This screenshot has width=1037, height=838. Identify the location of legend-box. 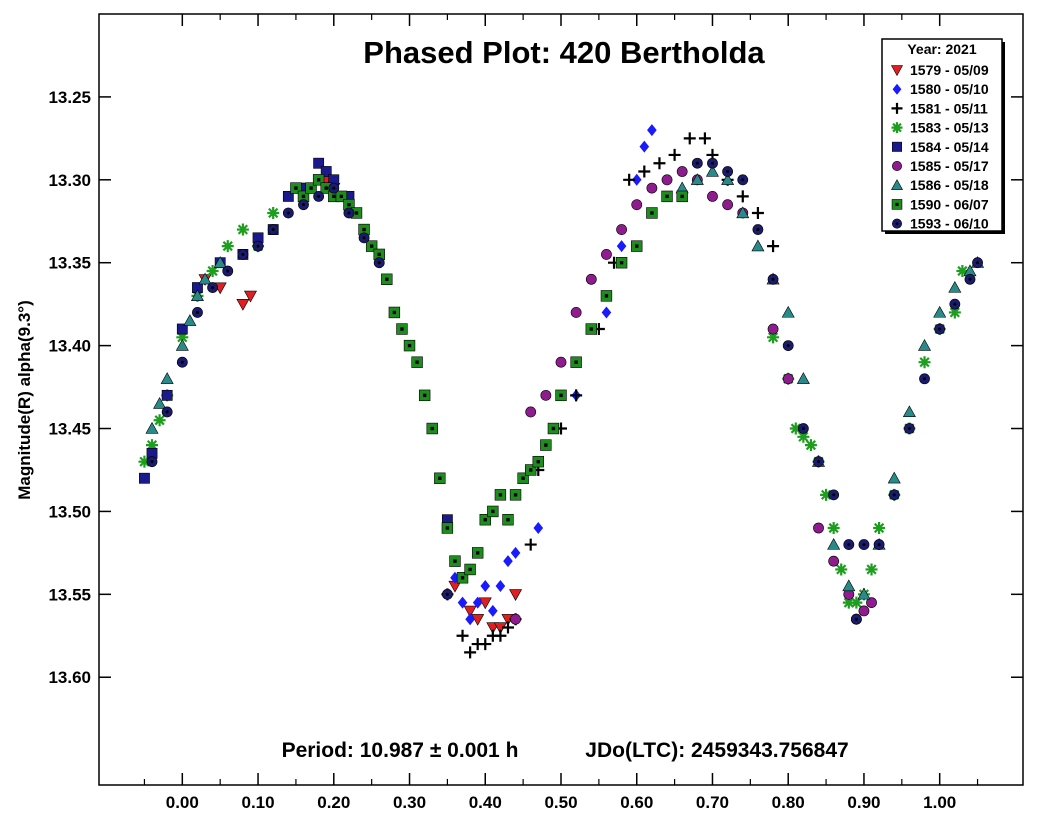
(942, 135).